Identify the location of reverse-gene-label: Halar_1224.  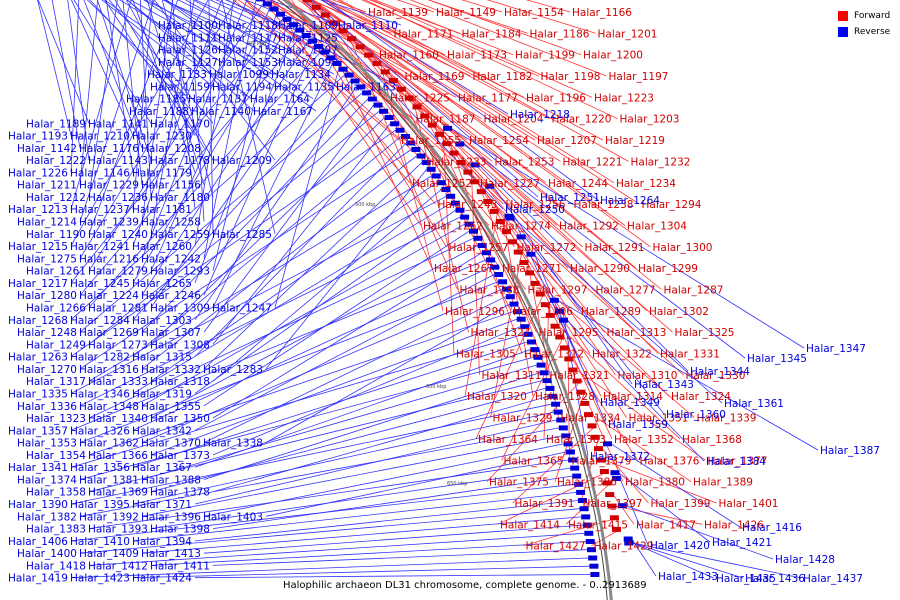
(109, 296).